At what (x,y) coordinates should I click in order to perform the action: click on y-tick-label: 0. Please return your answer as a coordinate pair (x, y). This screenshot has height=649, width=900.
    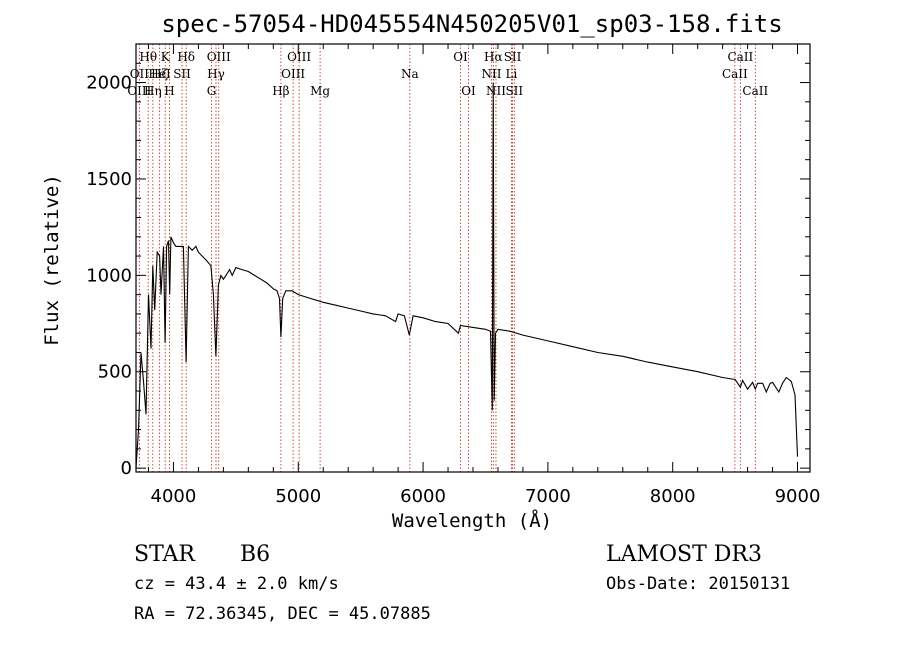
    Looking at the image, I should click on (126, 468).